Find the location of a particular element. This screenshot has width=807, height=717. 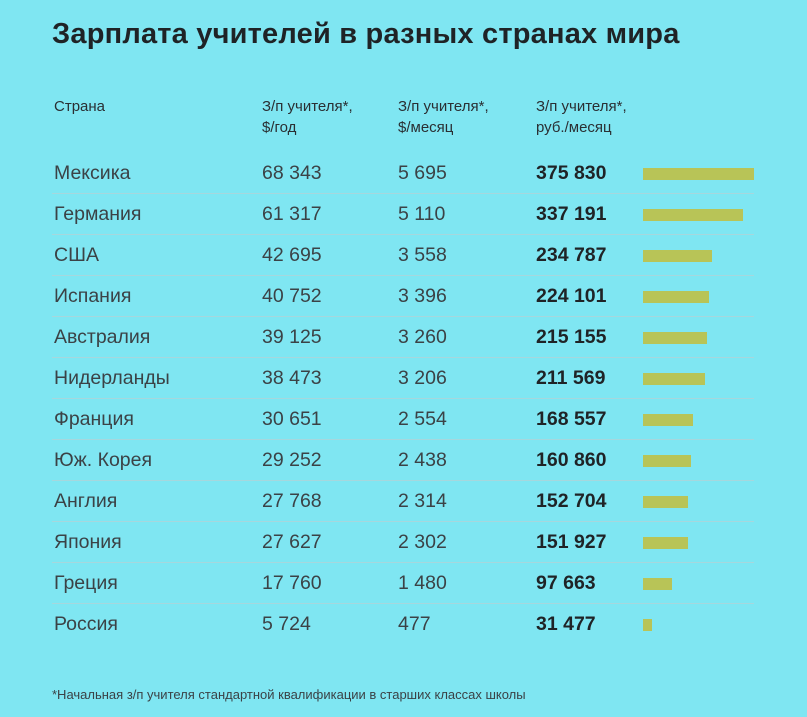

usd-month-cell: 3 558 is located at coordinates (422, 255).